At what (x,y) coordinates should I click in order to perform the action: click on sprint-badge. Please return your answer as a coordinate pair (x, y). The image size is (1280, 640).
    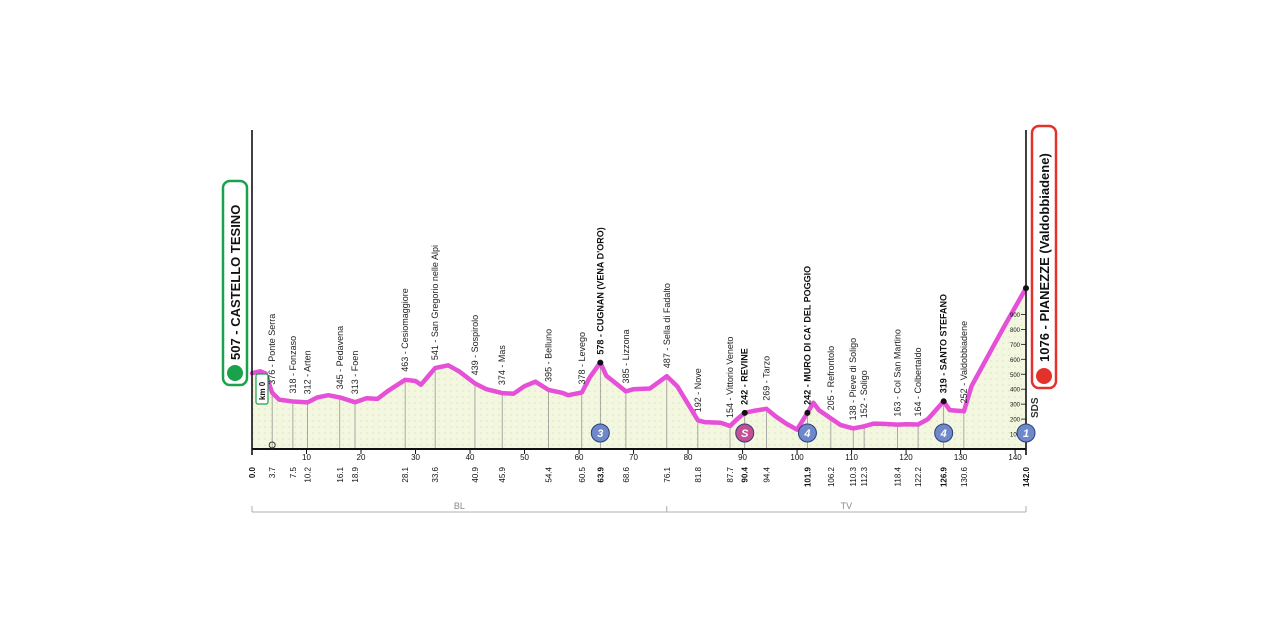
    Looking at the image, I should click on (745, 433).